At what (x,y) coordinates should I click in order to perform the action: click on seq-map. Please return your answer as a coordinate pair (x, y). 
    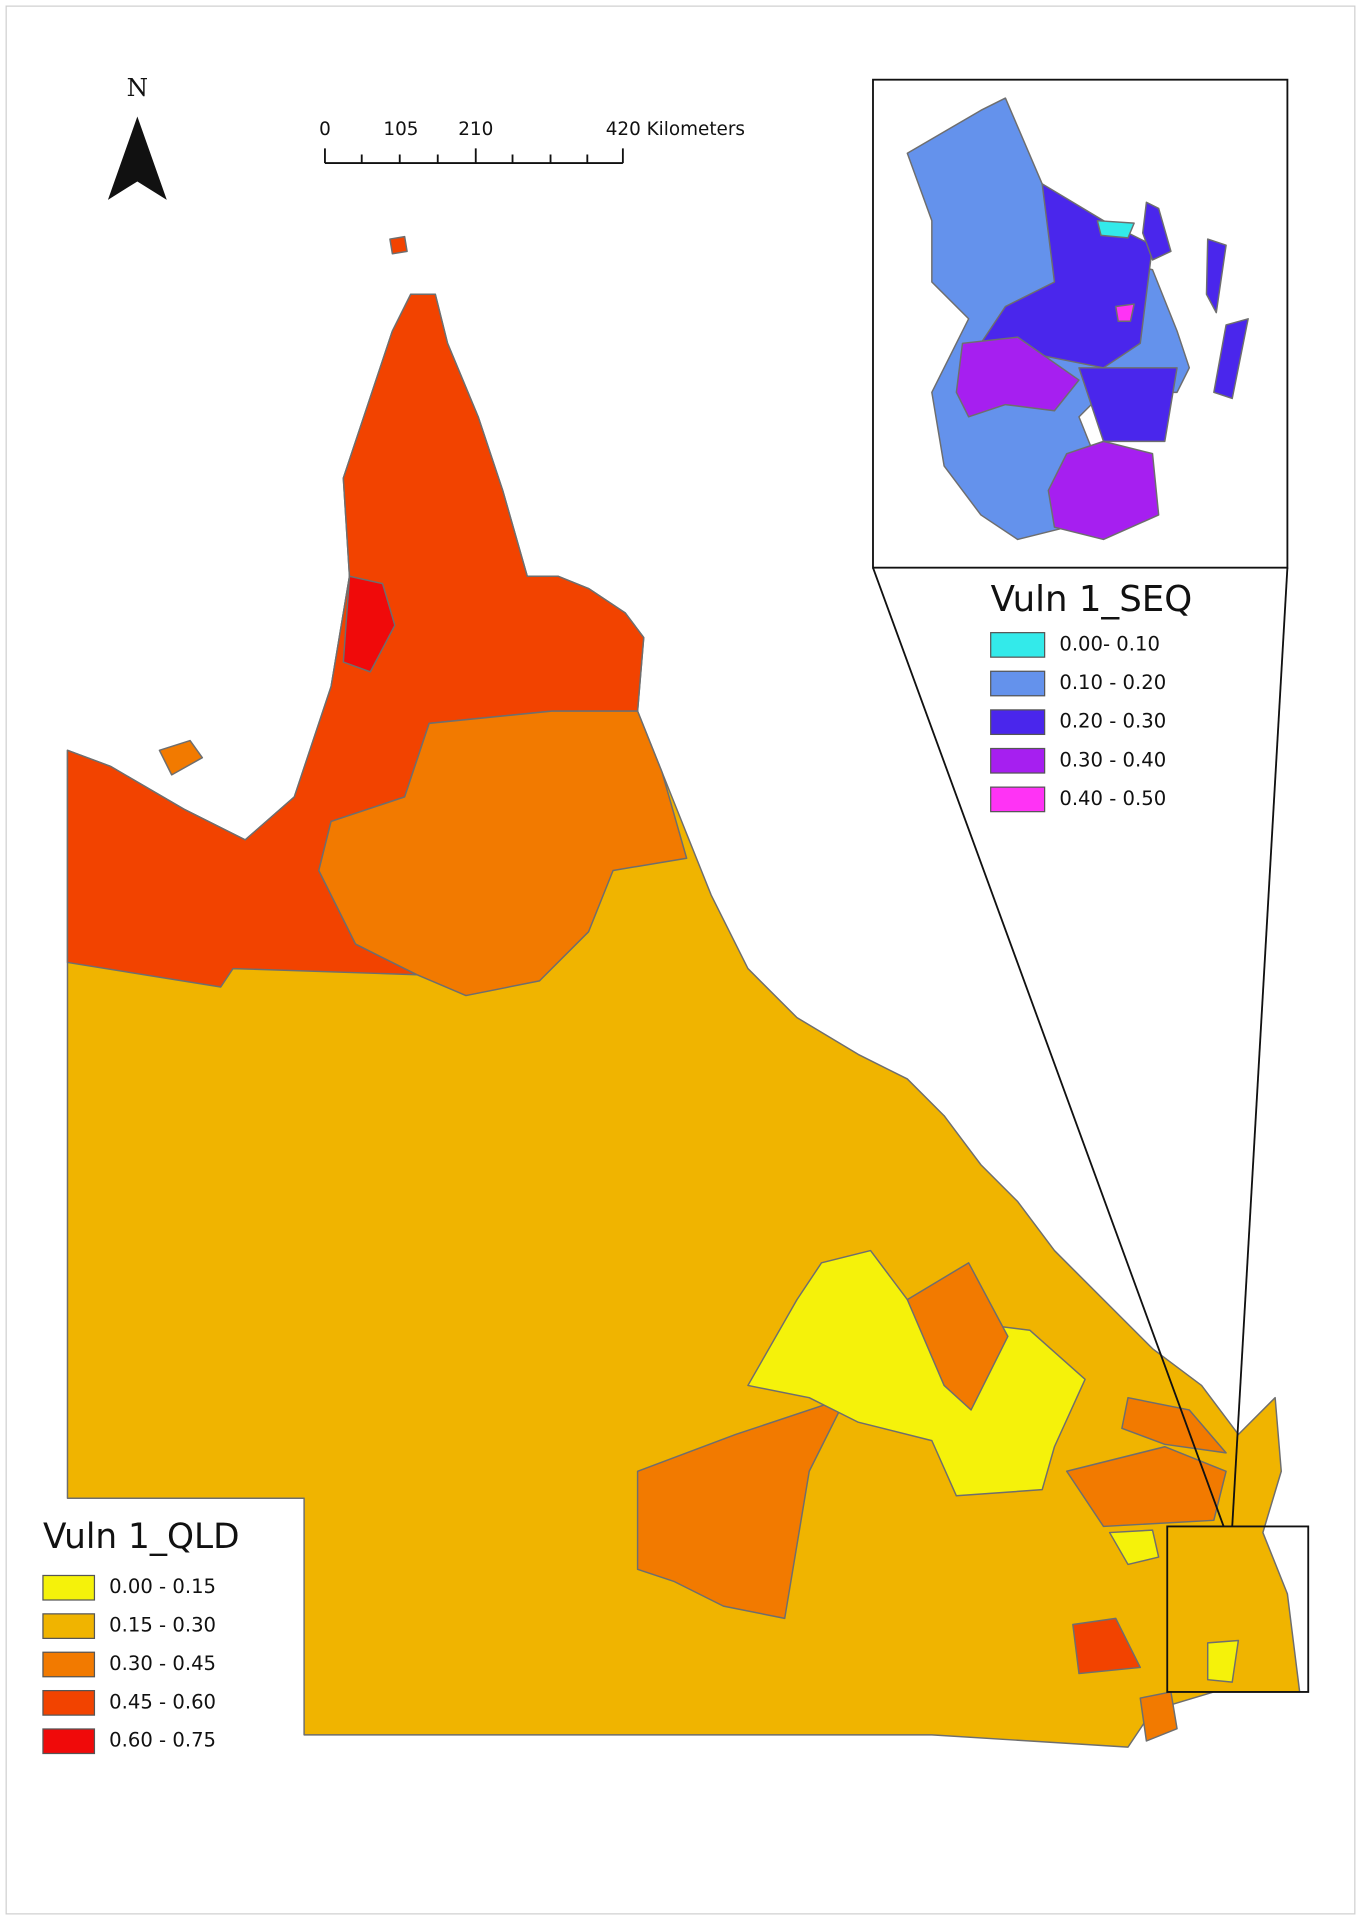
    Looking at the image, I should click on (1077, 319).